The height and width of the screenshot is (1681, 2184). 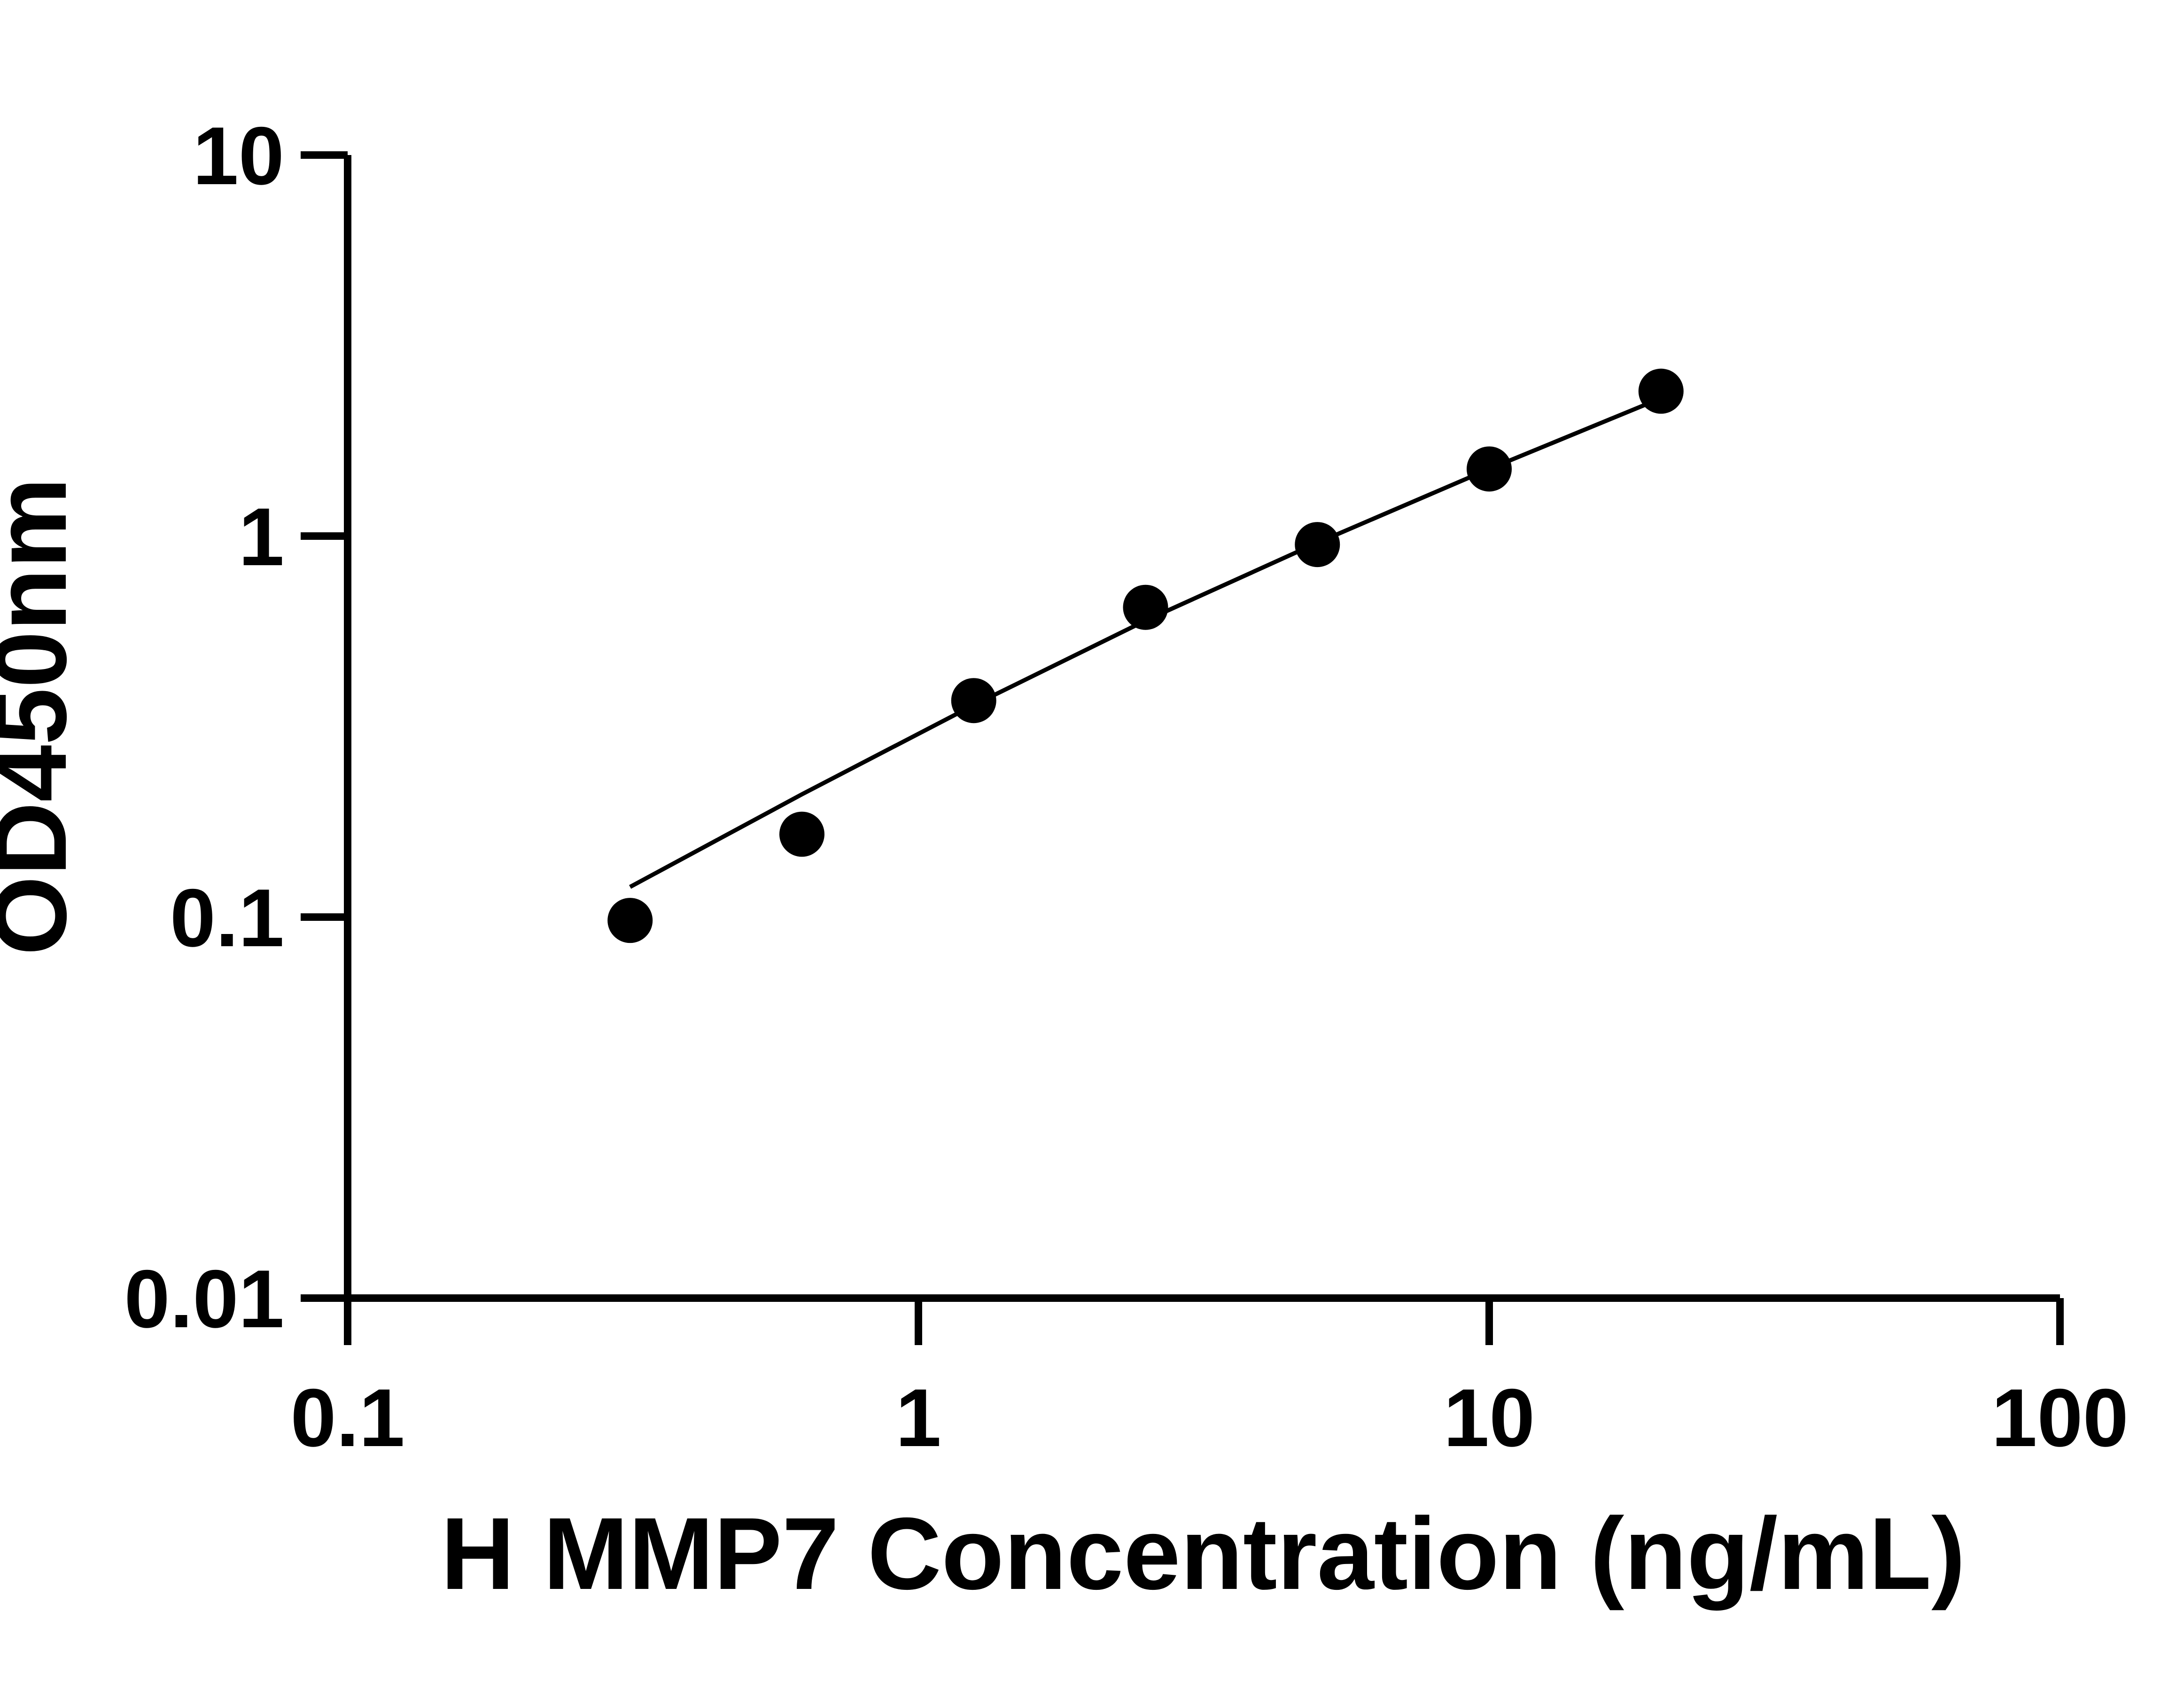 What do you see at coordinates (1209, 1379) in the screenshot?
I see `x-axis: 0.1 1 10 100` at bounding box center [1209, 1379].